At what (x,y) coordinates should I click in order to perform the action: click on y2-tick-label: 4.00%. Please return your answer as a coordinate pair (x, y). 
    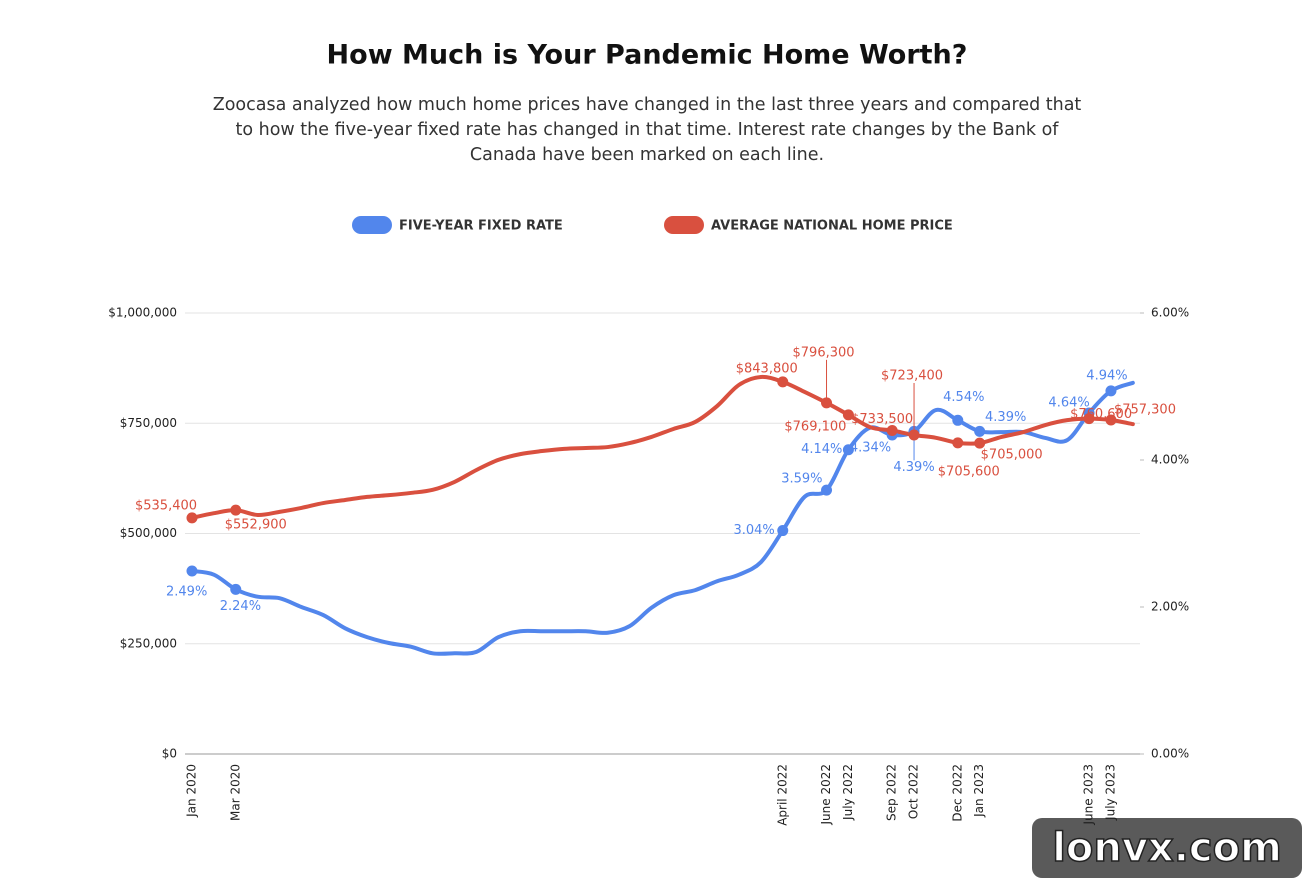
    Looking at the image, I should click on (1170, 460).